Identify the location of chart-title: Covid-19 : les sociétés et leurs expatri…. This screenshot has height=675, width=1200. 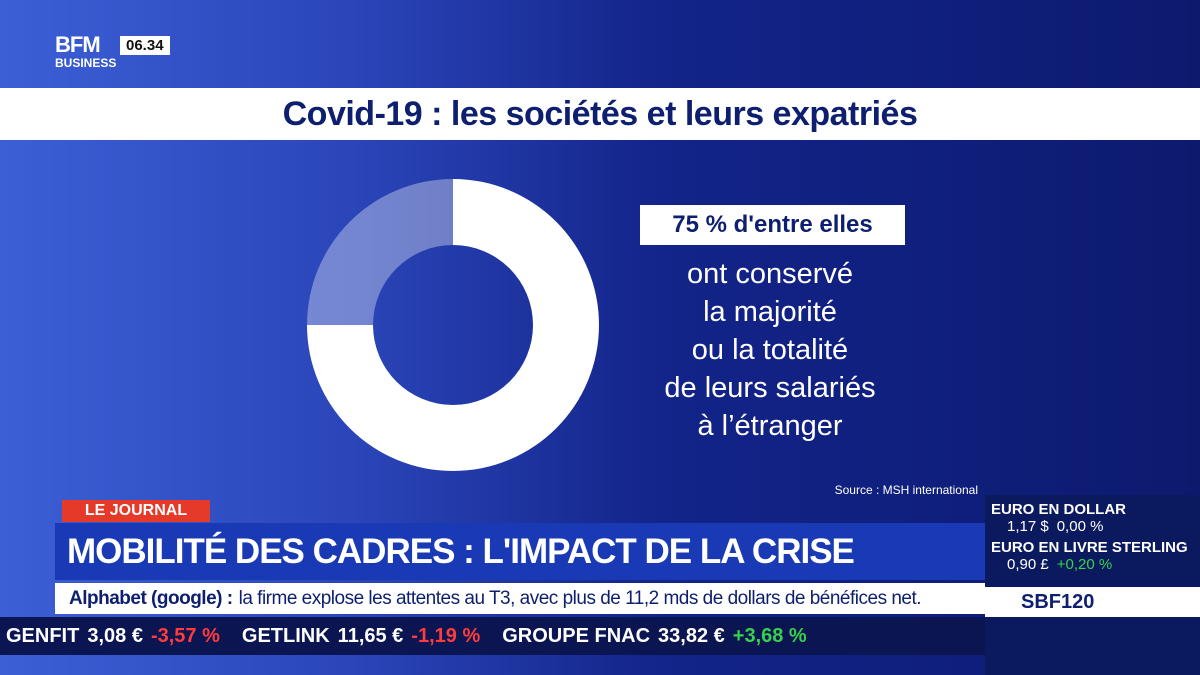
(600, 114).